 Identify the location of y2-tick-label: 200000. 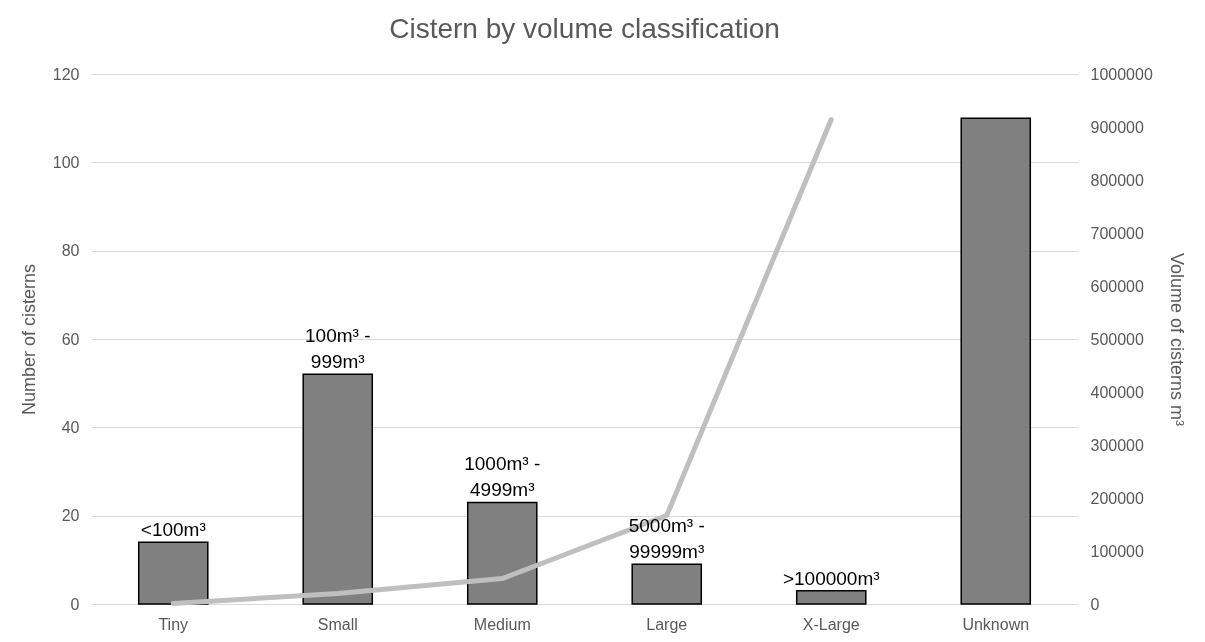
(1117, 498).